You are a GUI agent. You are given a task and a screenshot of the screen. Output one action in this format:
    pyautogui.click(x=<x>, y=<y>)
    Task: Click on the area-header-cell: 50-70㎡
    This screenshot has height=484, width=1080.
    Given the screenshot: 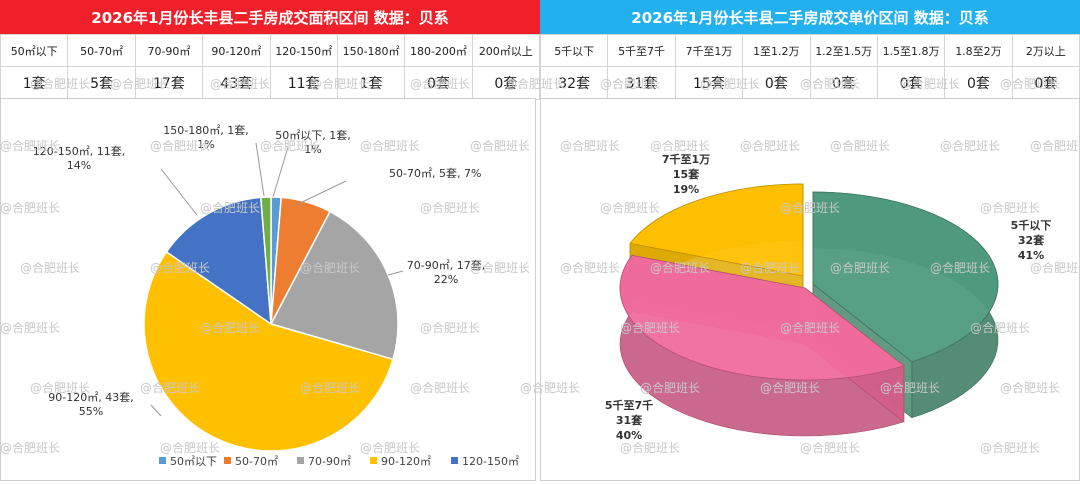 What is the action you would take?
    pyautogui.click(x=101, y=50)
    